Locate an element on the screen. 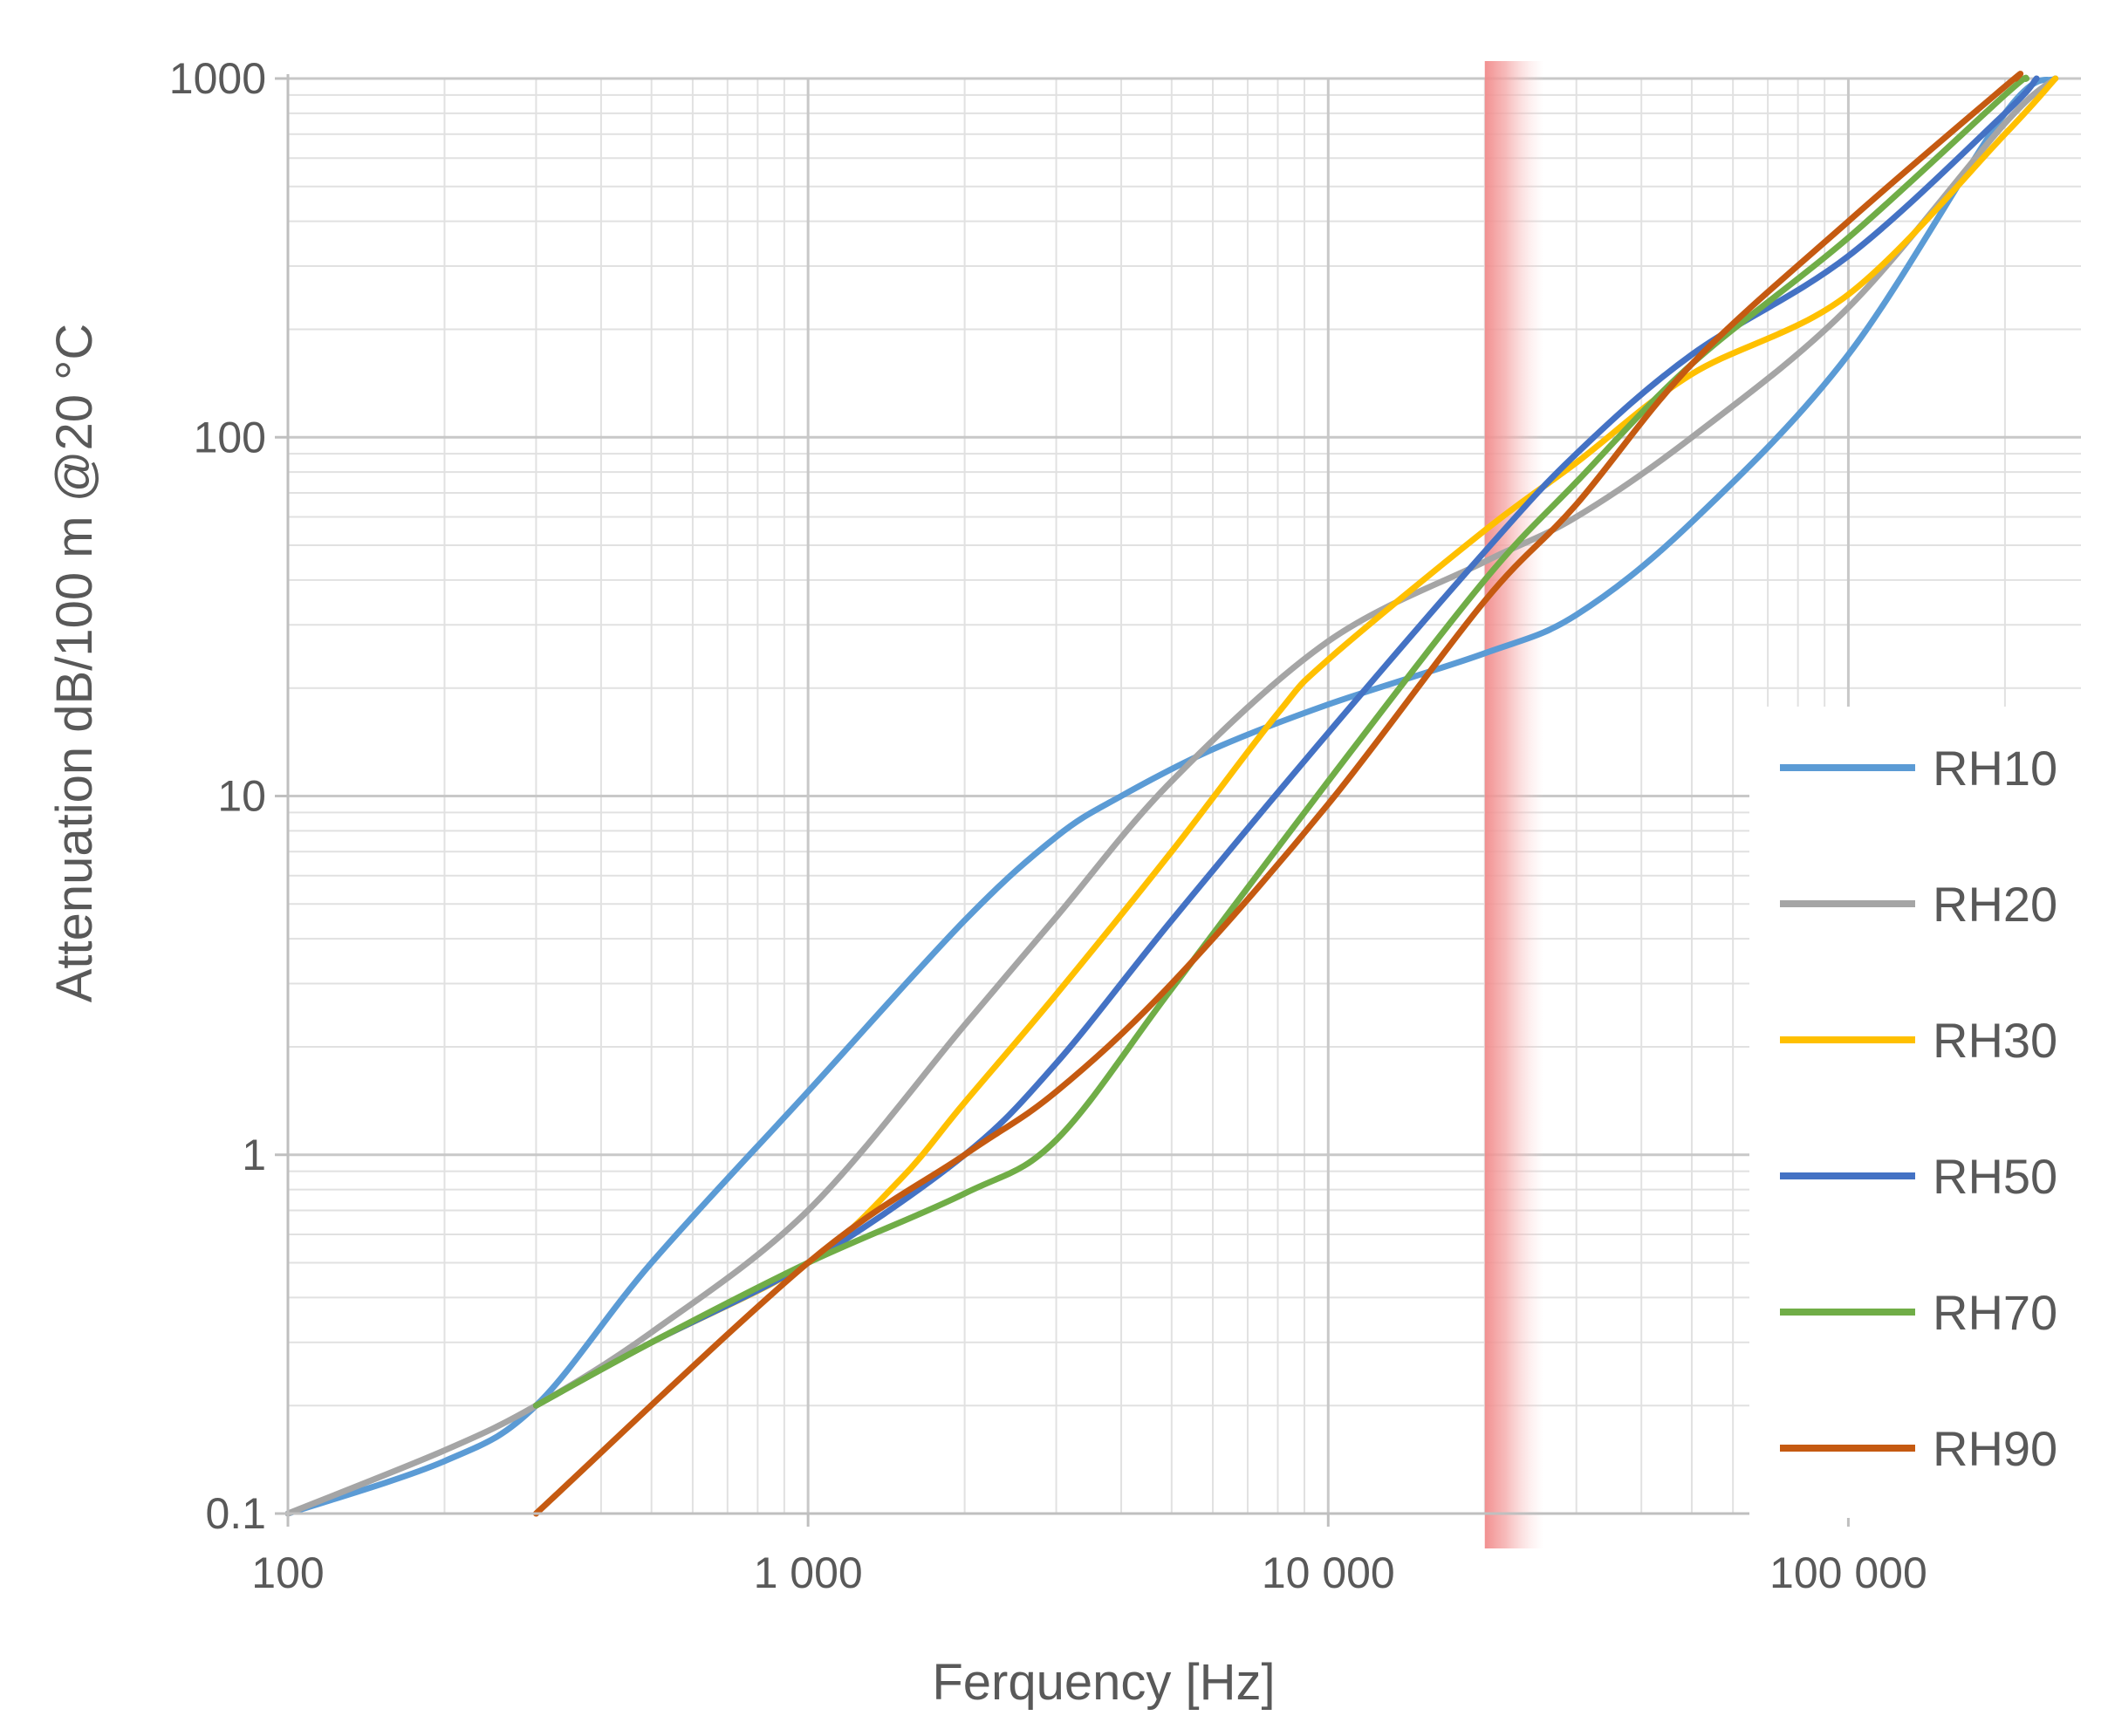  x-tick-labels: 100 1 000 10 000 100 000 is located at coordinates (1089, 1572).